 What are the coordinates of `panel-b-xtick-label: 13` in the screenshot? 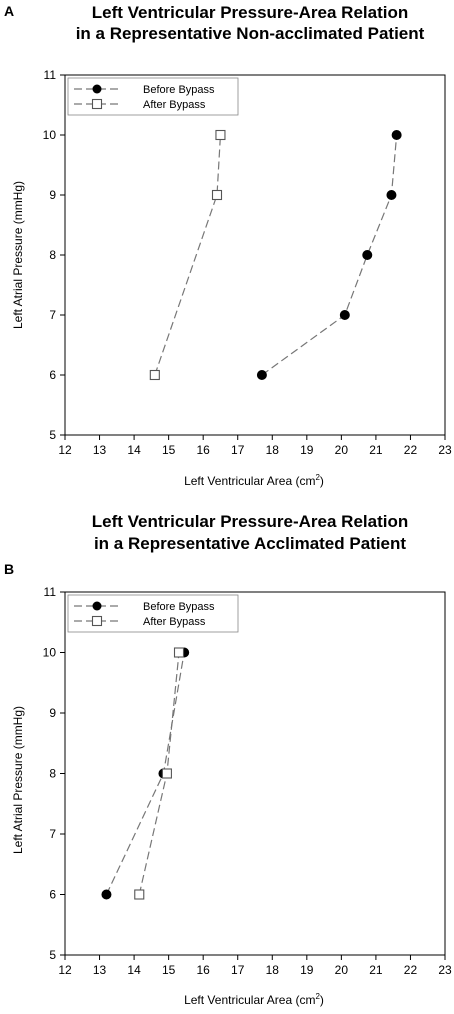 It's located at (100, 970).